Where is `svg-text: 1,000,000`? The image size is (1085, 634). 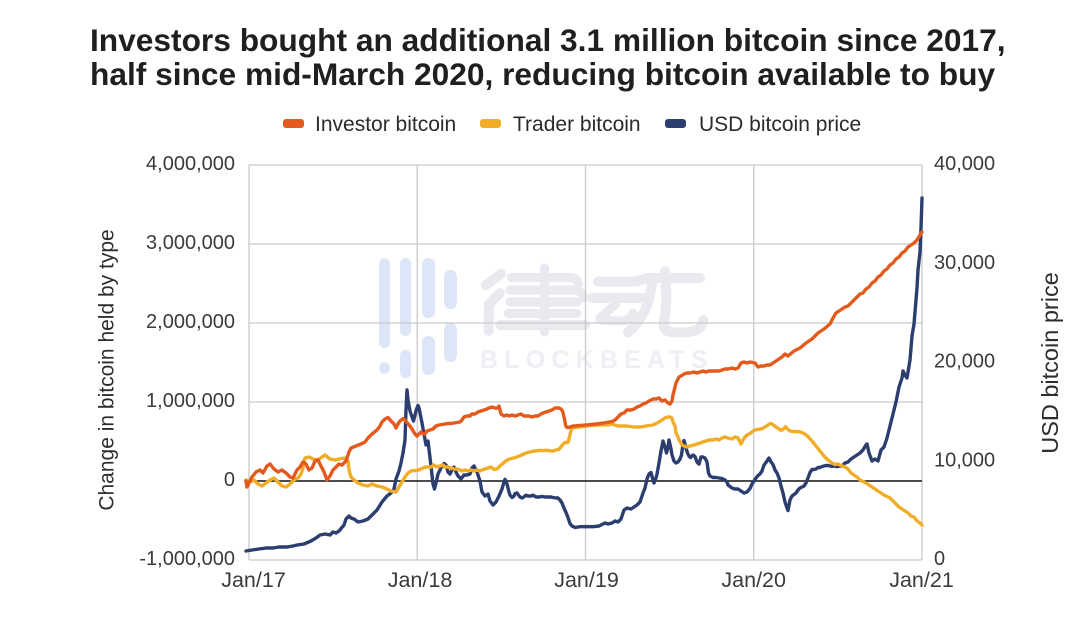
svg-text: 1,000,000 is located at coordinates (190, 401).